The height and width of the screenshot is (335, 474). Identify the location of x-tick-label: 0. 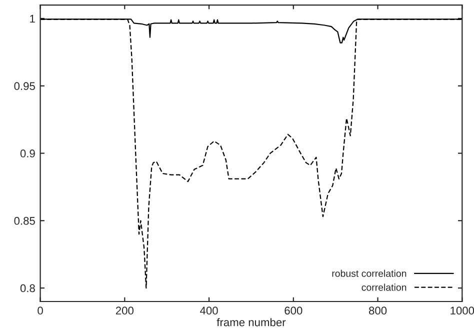
(40, 310).